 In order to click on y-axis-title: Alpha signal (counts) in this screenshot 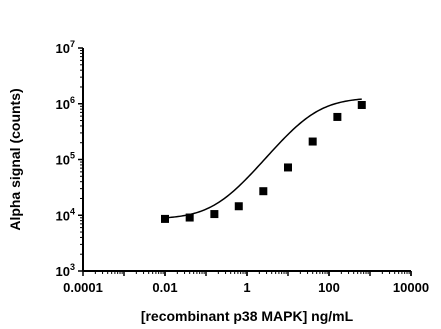, I will do `click(15, 159)`.